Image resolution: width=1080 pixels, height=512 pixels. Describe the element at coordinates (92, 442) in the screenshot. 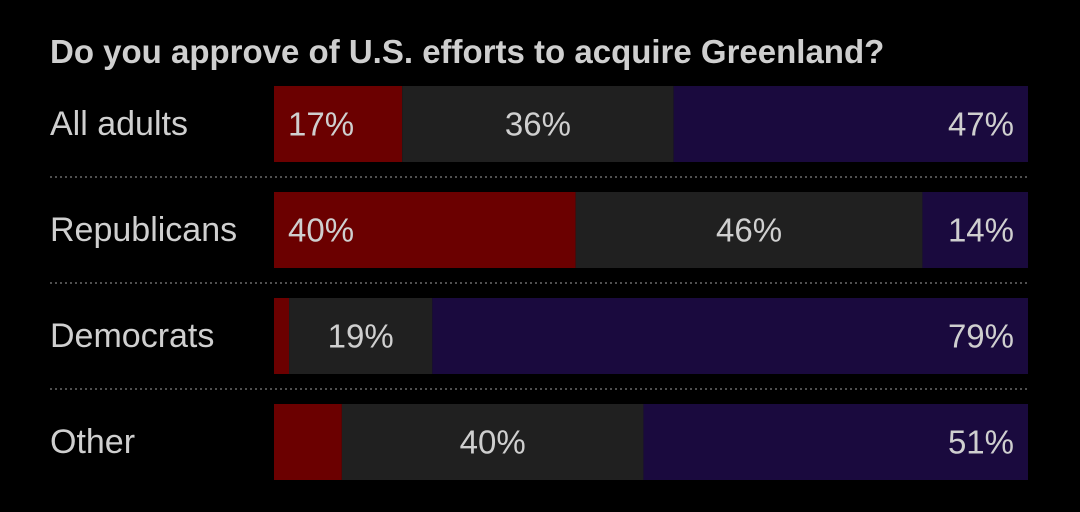

I see `category-label-other: Other` at that location.